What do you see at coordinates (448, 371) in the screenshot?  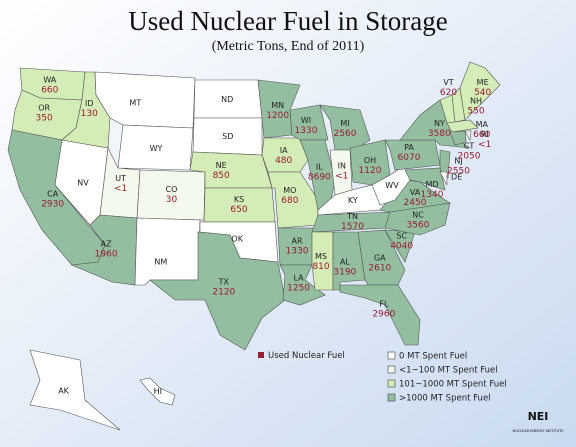 I see `legend-label: <1~100 MT Spent Fuel` at bounding box center [448, 371].